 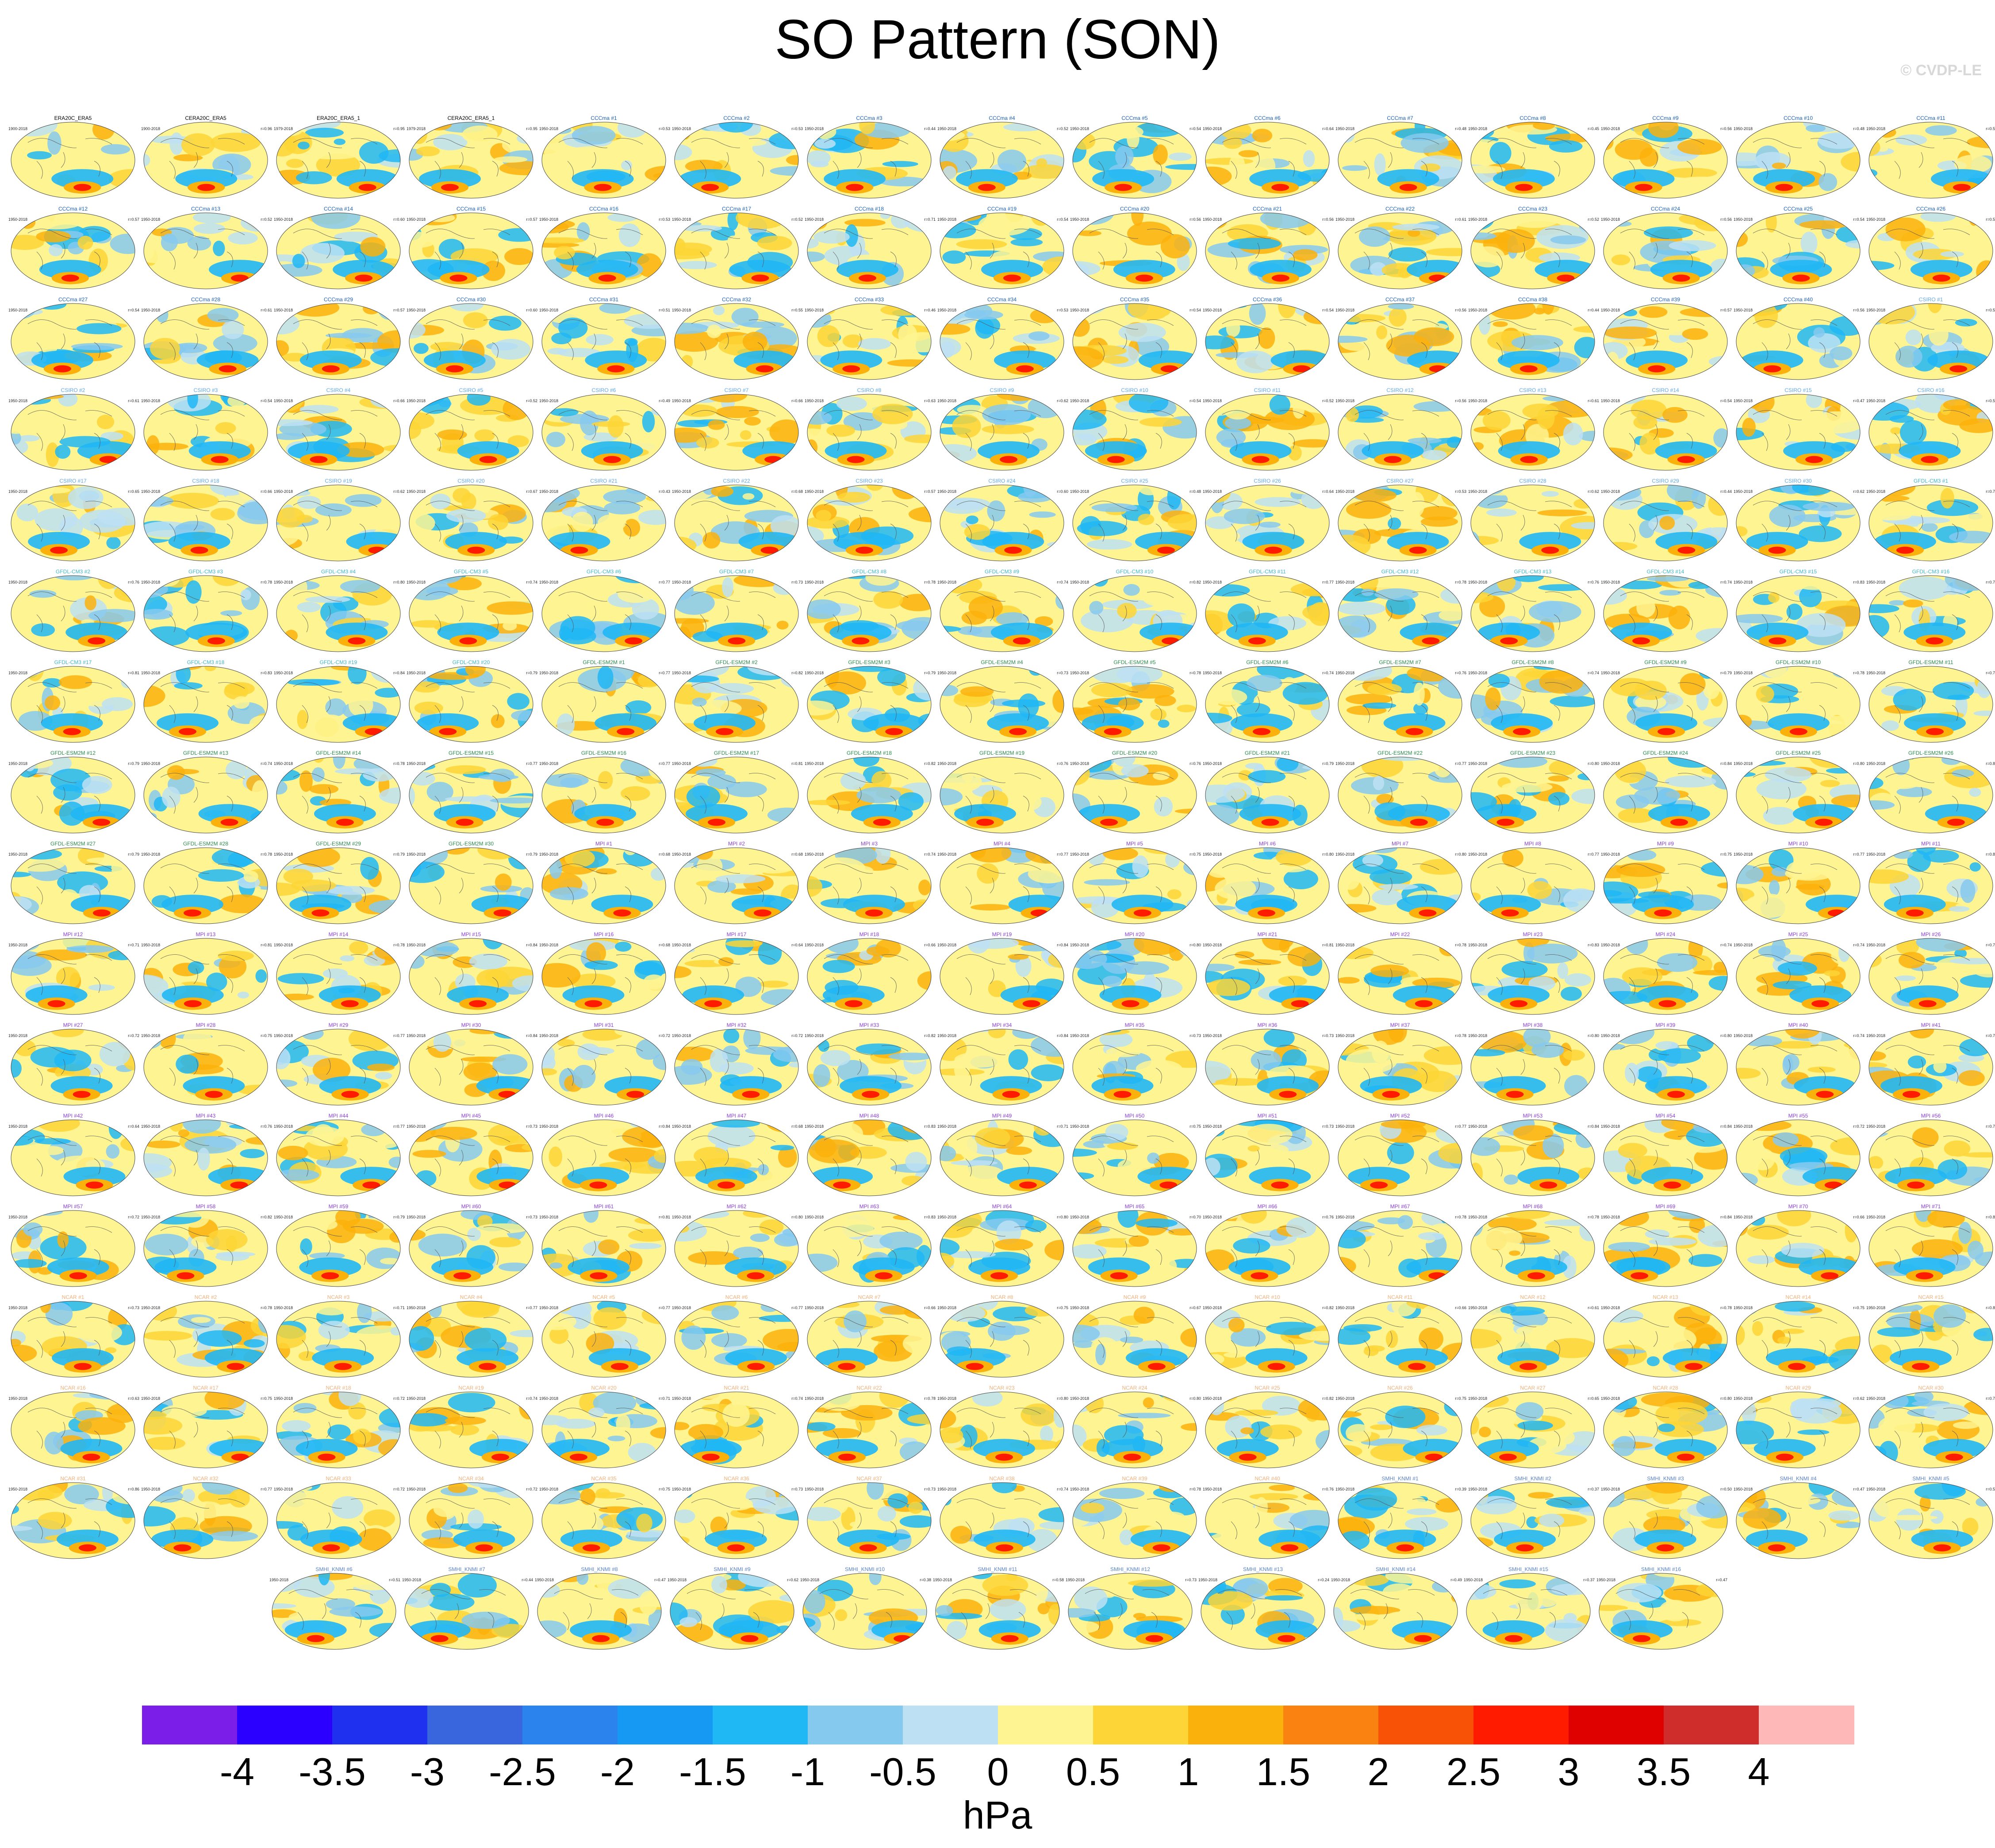 What do you see at coordinates (338, 1429) in the screenshot?
I see `map-panel: NCAR #18 1950-2018 r=0.72` at bounding box center [338, 1429].